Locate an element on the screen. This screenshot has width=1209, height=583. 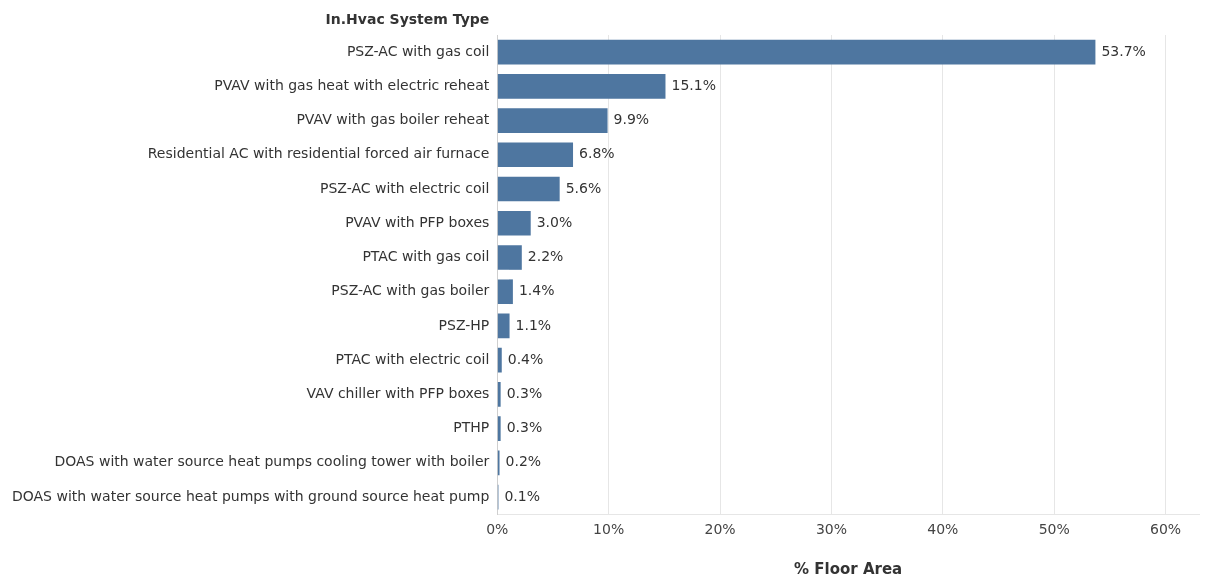
y-tick-label: Residential AC with residential forced air furnace is located at coordinates (318, 153).